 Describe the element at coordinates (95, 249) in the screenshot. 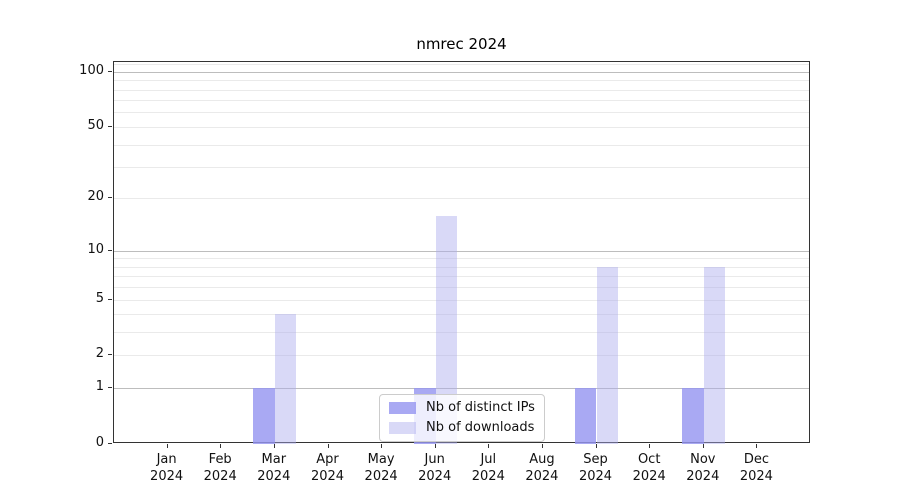

I see `y-tick-label: 10` at that location.